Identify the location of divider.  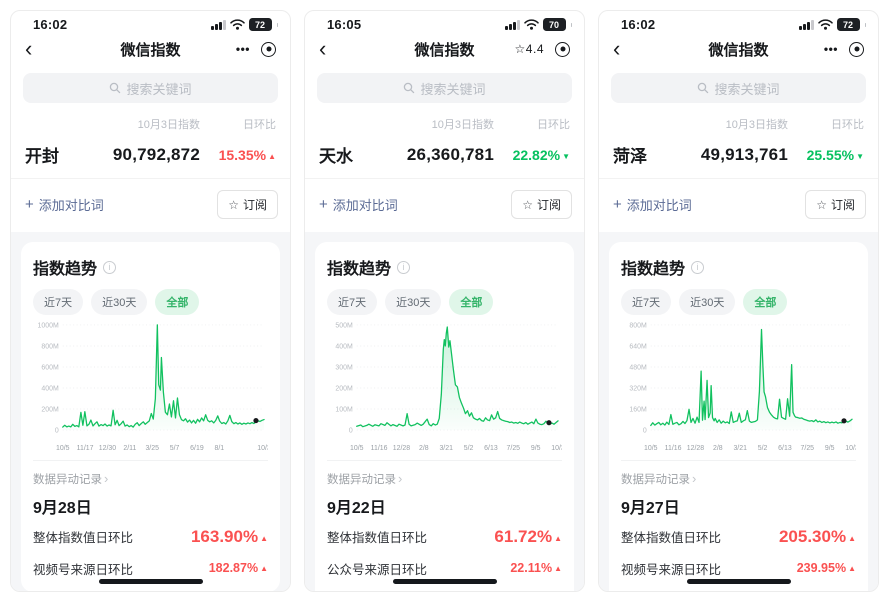
(738, 460).